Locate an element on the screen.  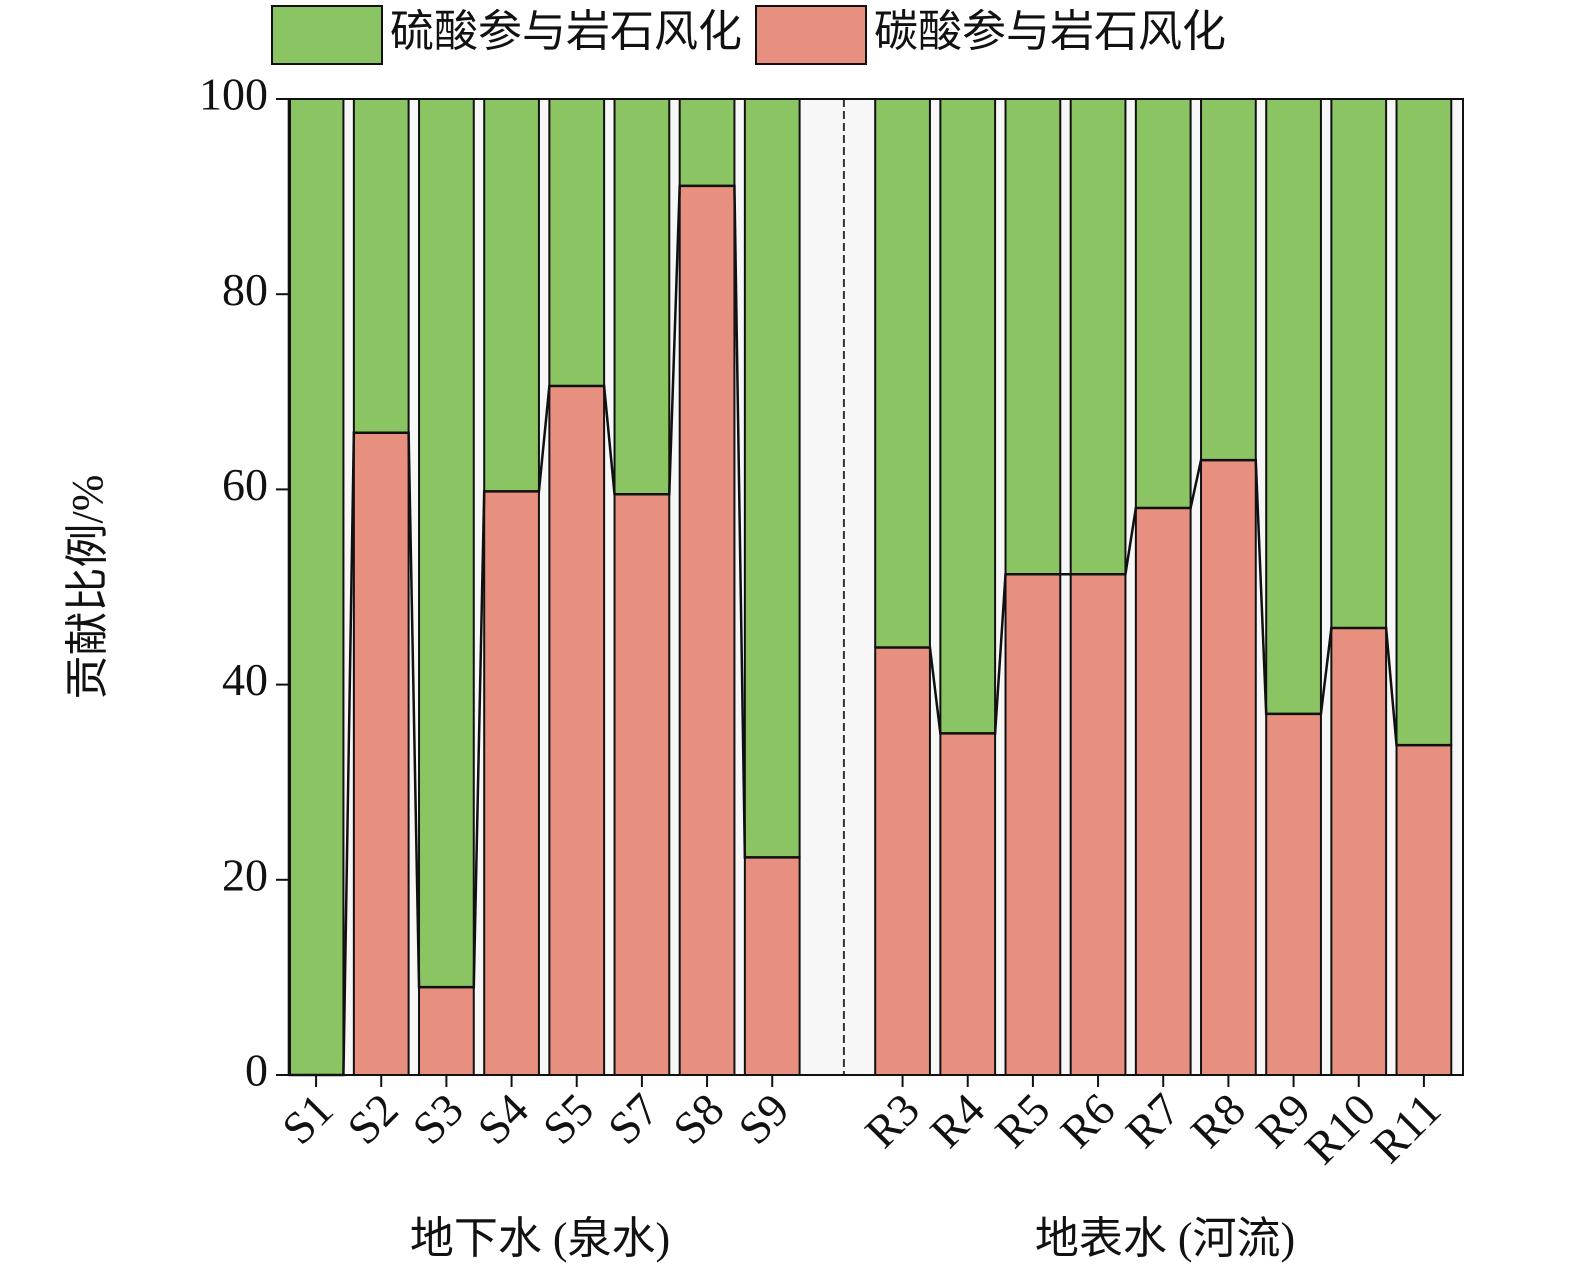
y-tick-label: 40 is located at coordinates (245, 679).